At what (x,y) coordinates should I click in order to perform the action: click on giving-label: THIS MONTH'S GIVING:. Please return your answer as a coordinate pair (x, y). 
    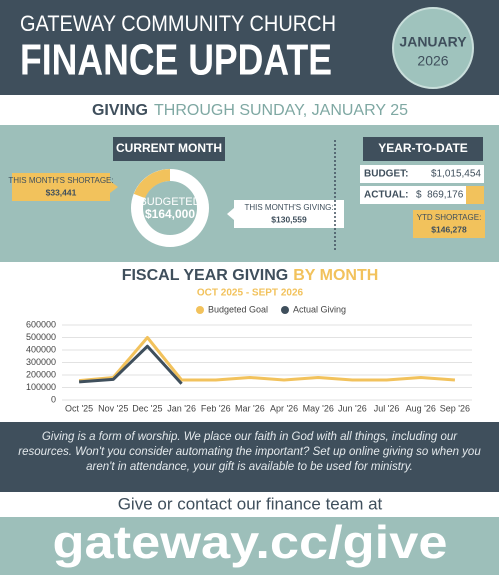
    Looking at the image, I should click on (288, 207).